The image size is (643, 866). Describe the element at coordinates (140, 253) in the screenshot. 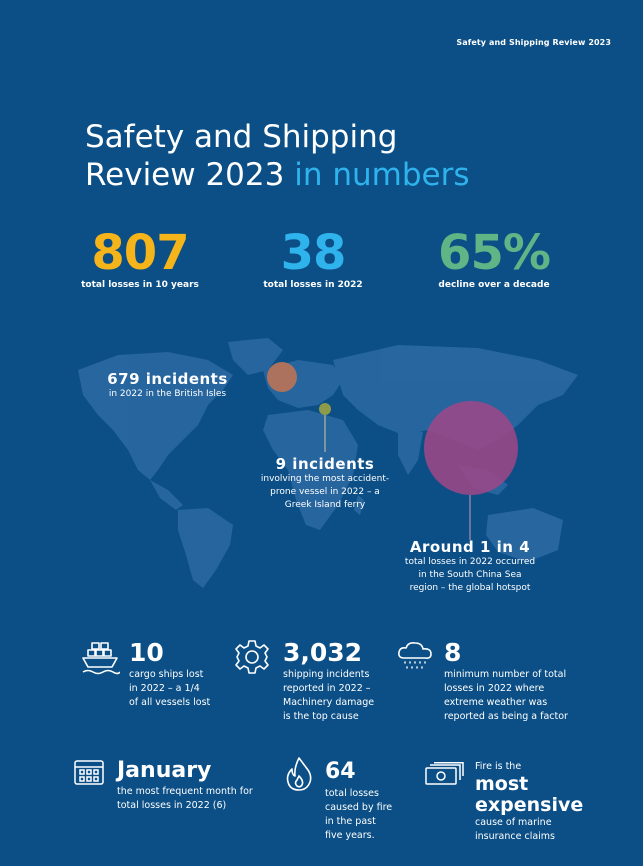

I see `stat-value: 807` at that location.